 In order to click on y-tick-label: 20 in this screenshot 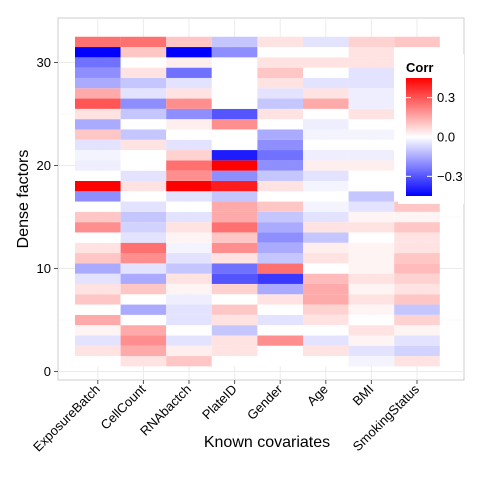, I will do `click(44, 165)`.